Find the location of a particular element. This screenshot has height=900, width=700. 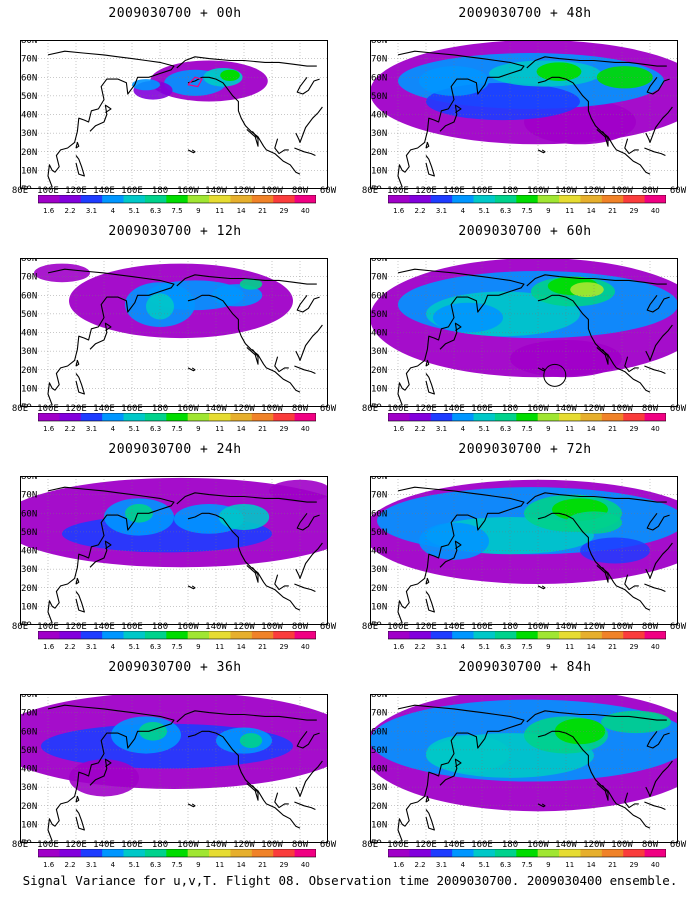

lon-tick-label: 180 is located at coordinates (510, 191).